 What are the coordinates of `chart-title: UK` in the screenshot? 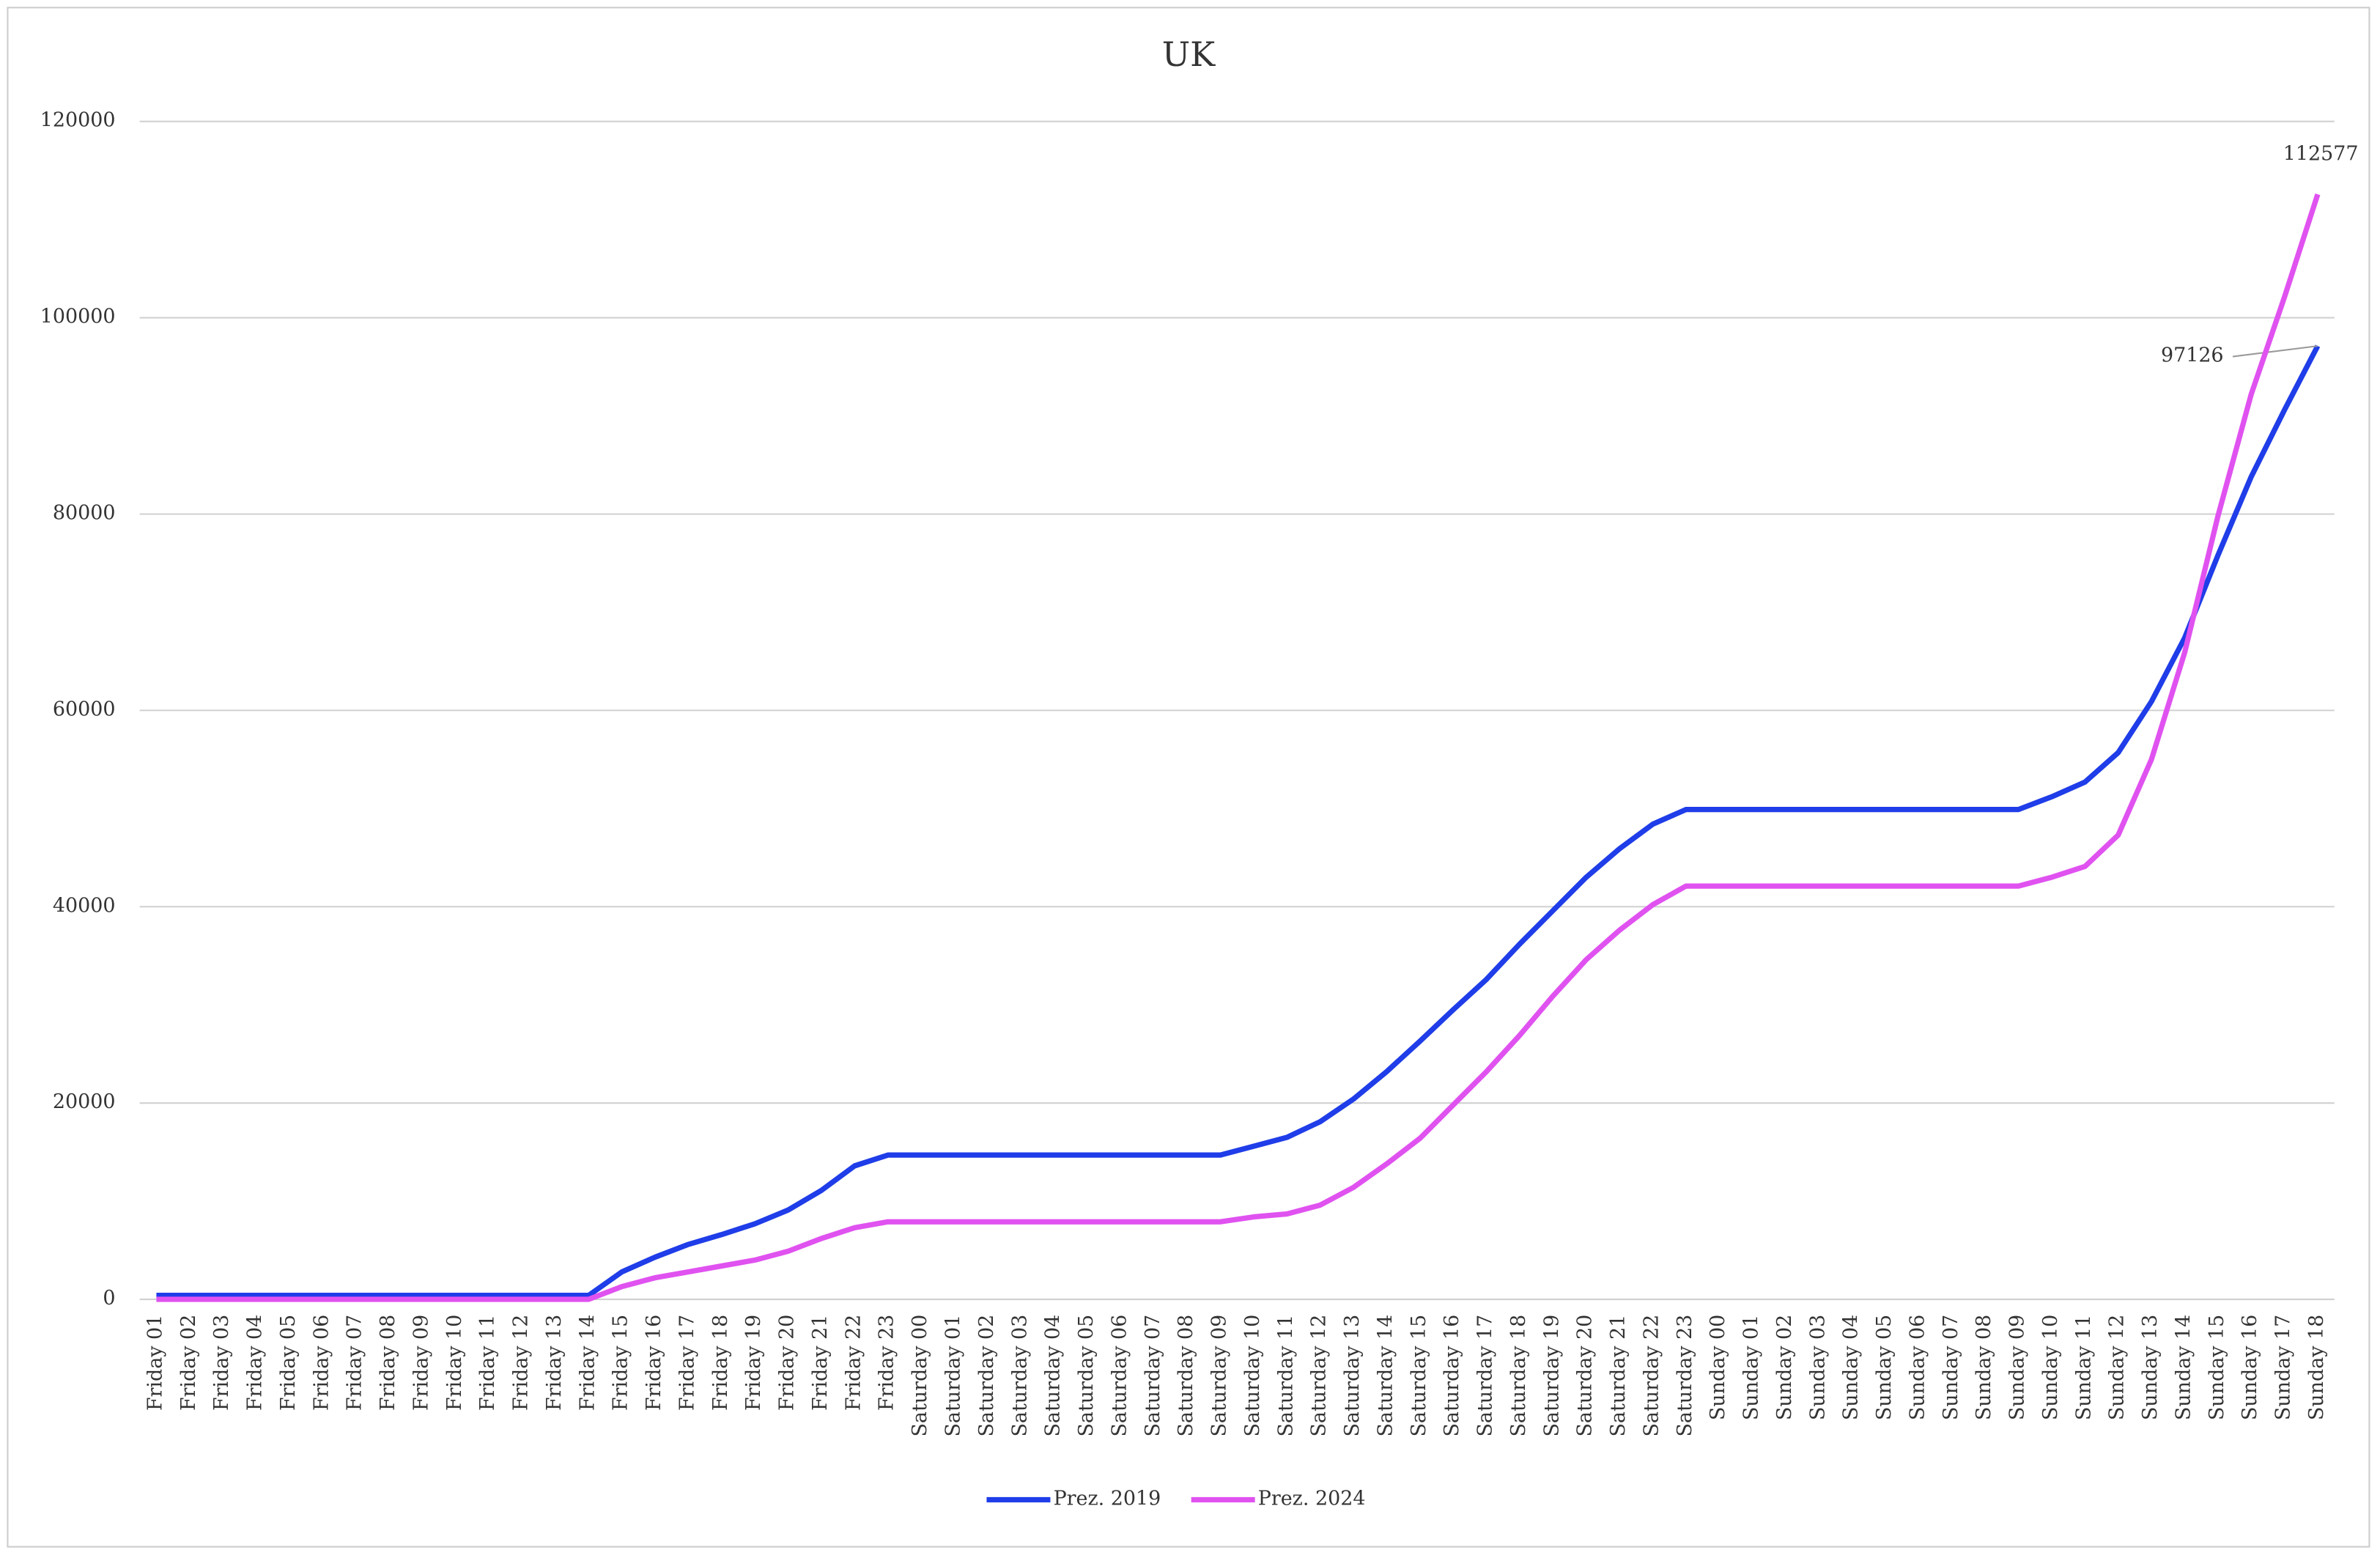 It's located at (1189, 54).